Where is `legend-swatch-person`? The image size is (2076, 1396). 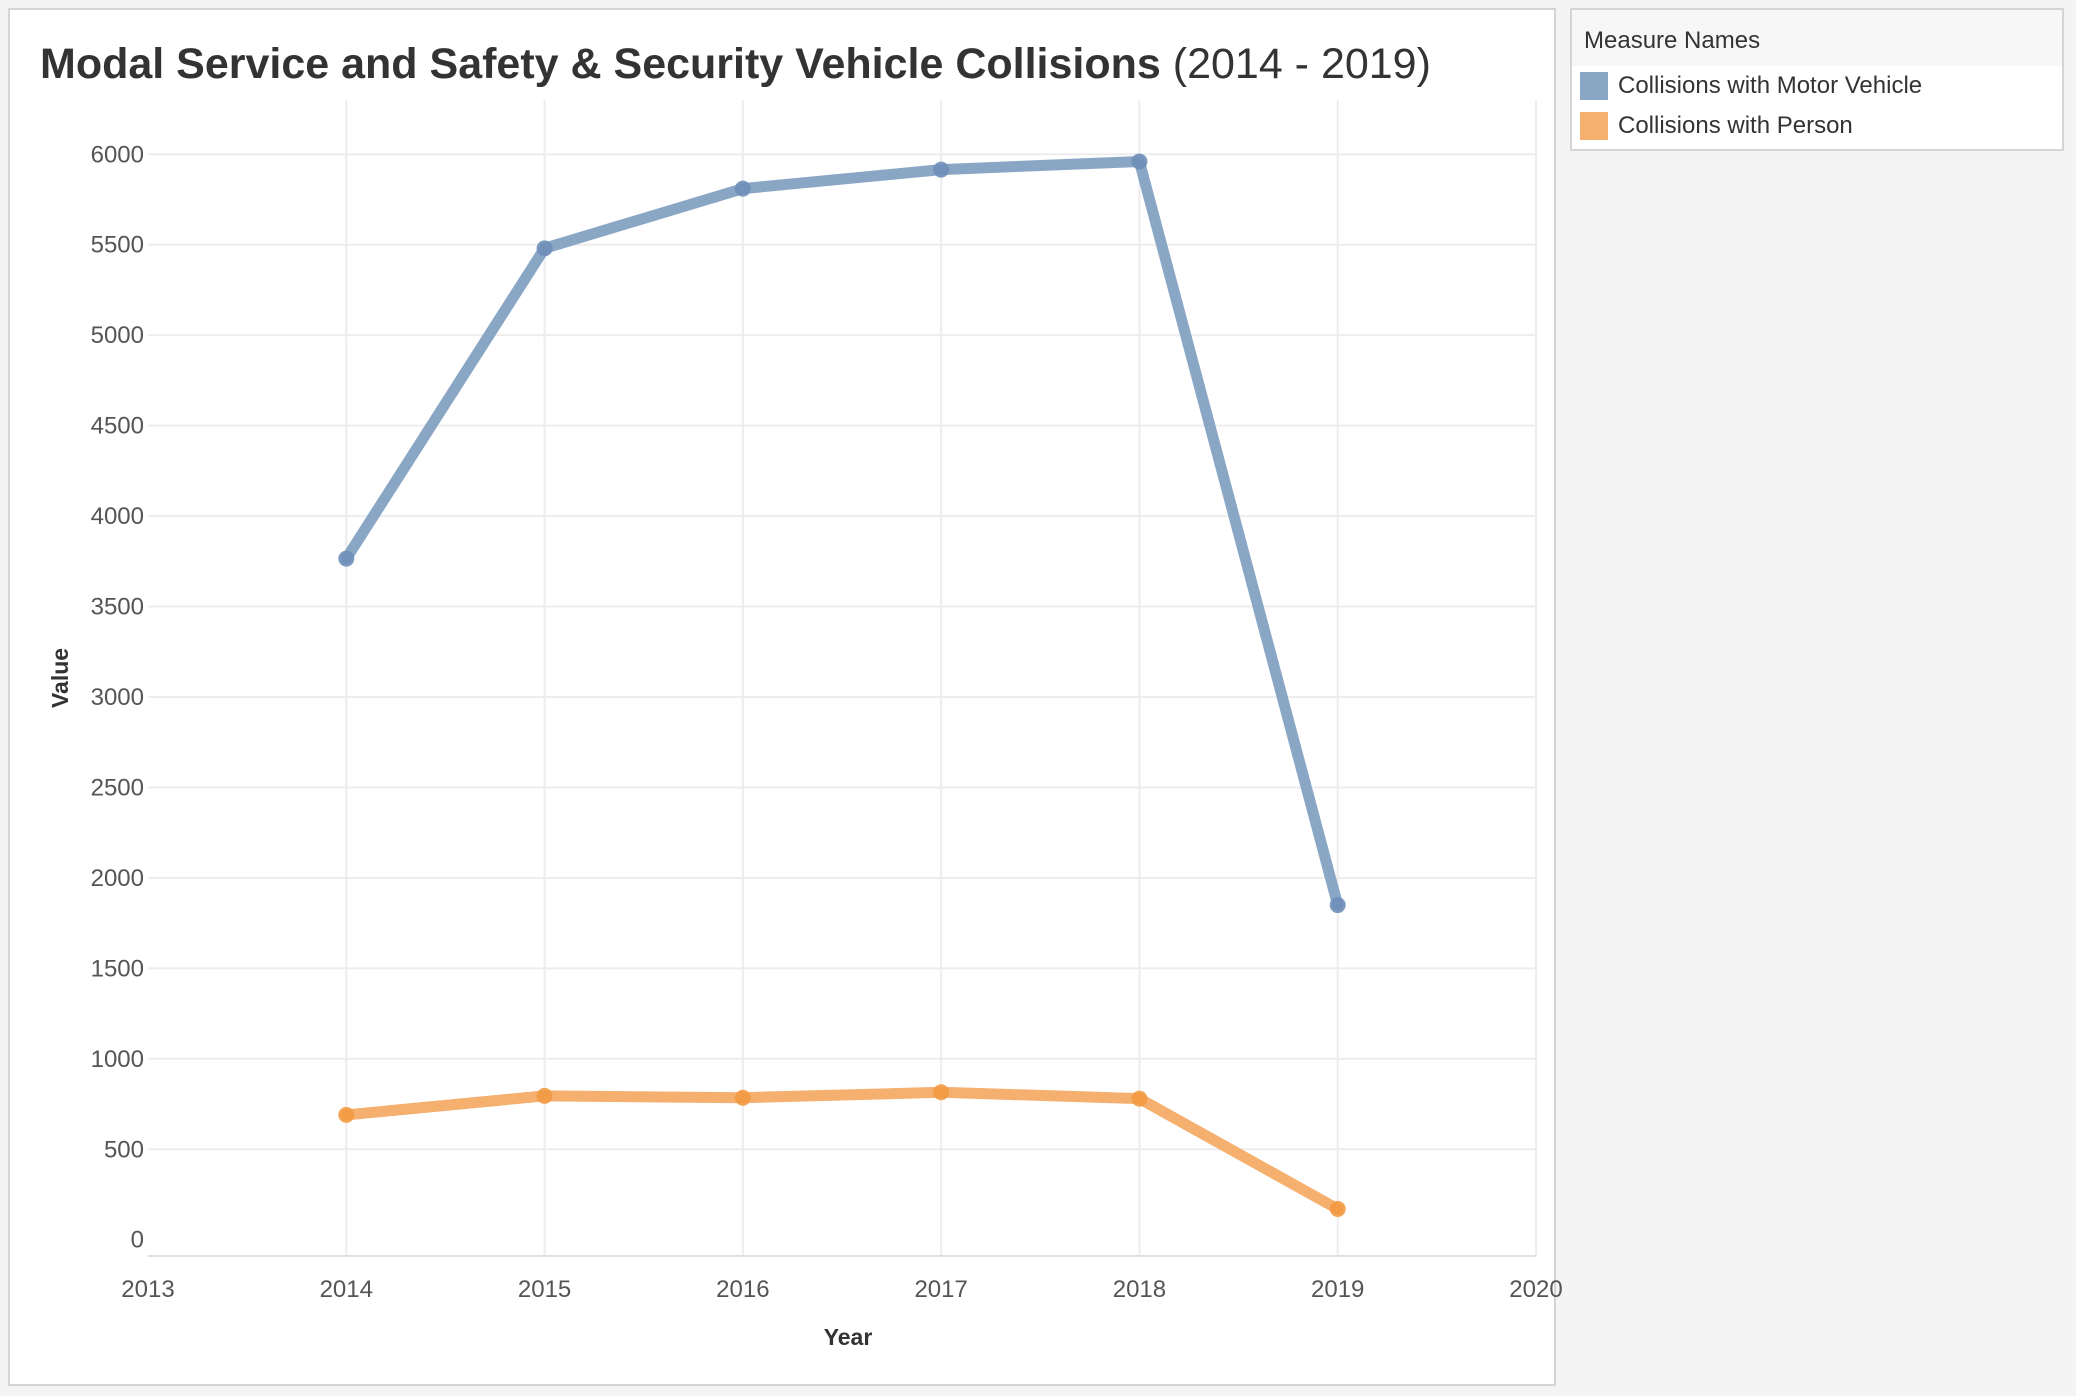
legend-swatch-person is located at coordinates (1594, 126).